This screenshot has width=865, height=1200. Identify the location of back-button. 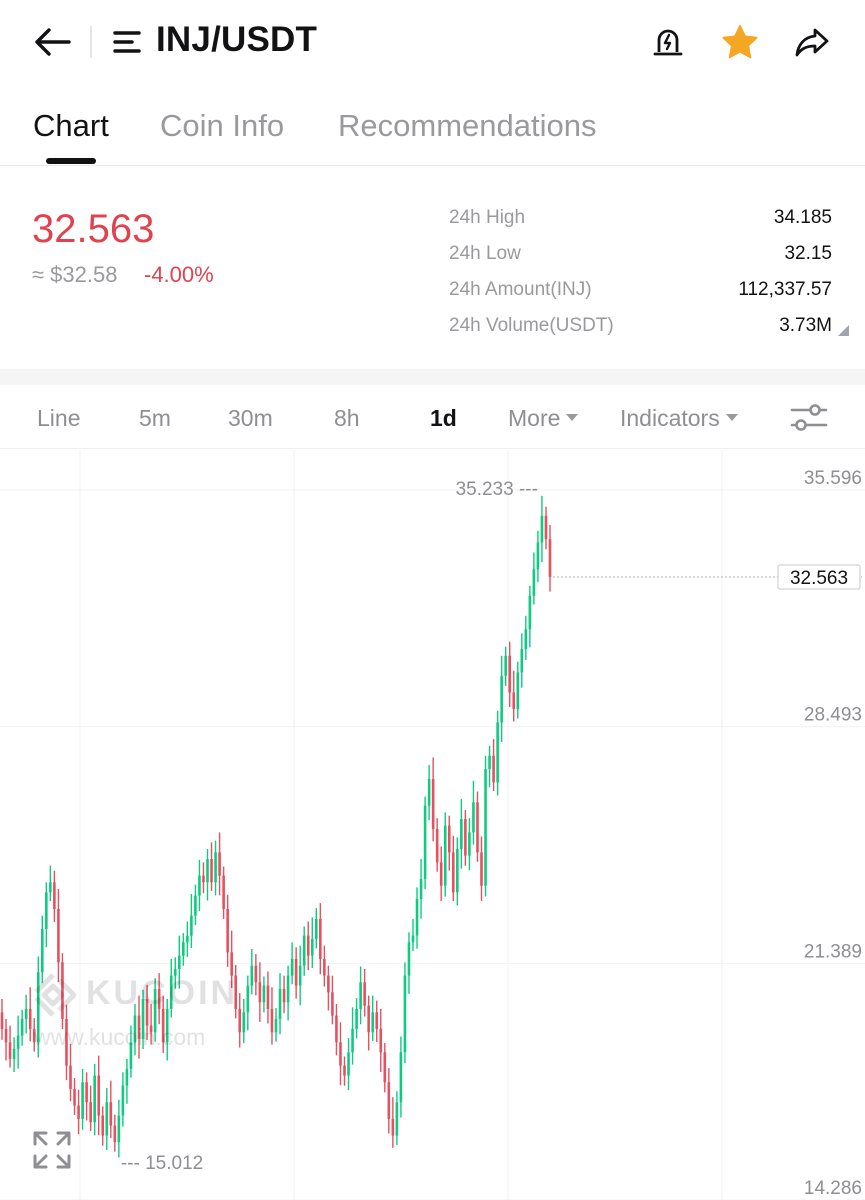
(52, 42).